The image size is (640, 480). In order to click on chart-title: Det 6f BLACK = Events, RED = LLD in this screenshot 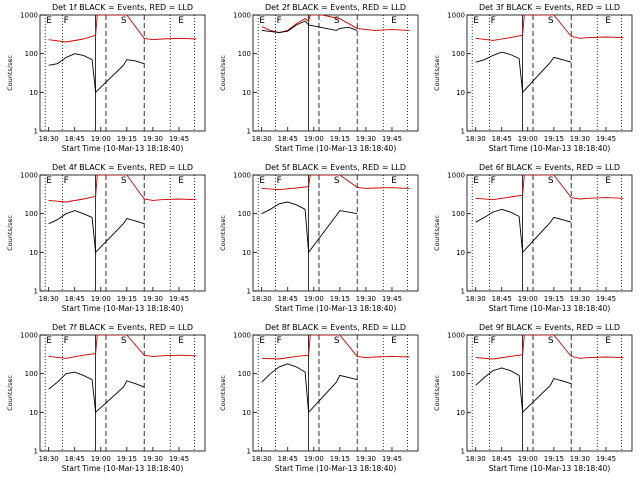, I will do `click(549, 167)`.